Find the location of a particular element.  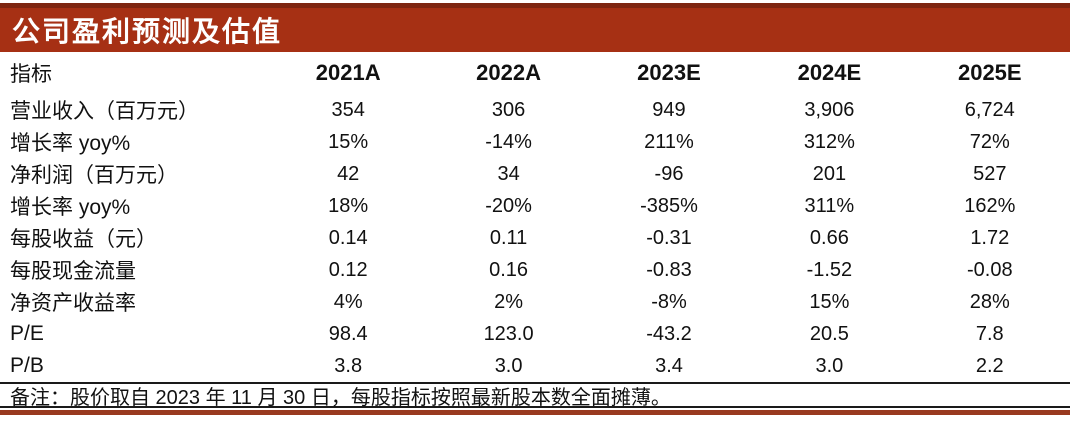

cell-value: 211% is located at coordinates (669, 141).